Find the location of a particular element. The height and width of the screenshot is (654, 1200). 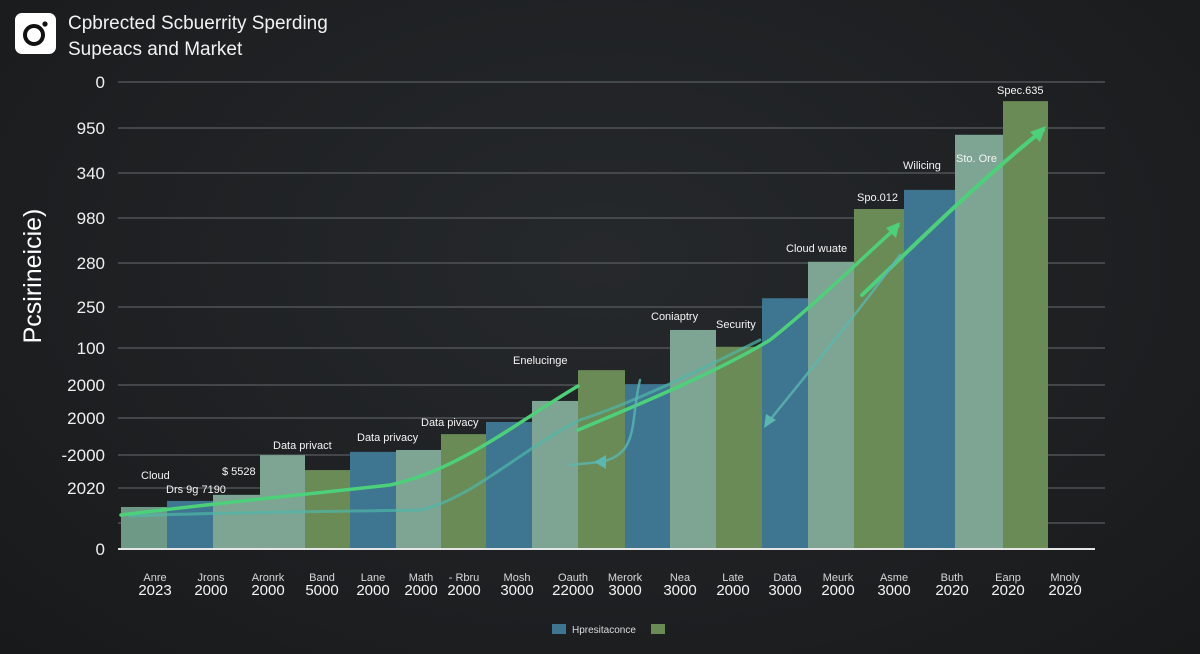

x-category-label: Aronrk is located at coordinates (268, 578).